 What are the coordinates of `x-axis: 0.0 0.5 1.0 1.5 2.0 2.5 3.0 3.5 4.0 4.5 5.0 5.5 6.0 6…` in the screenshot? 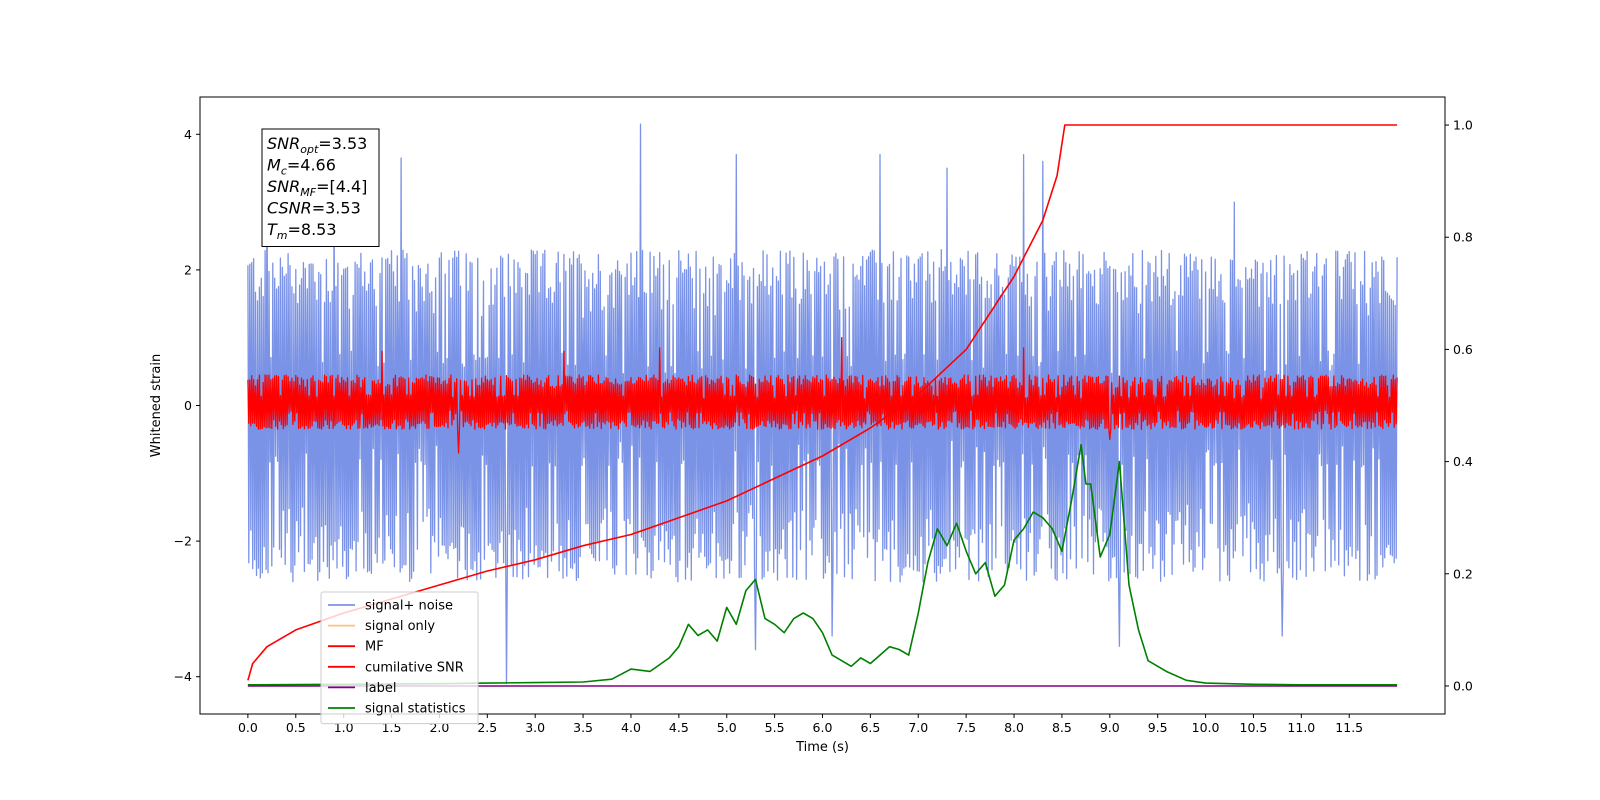 It's located at (800, 724).